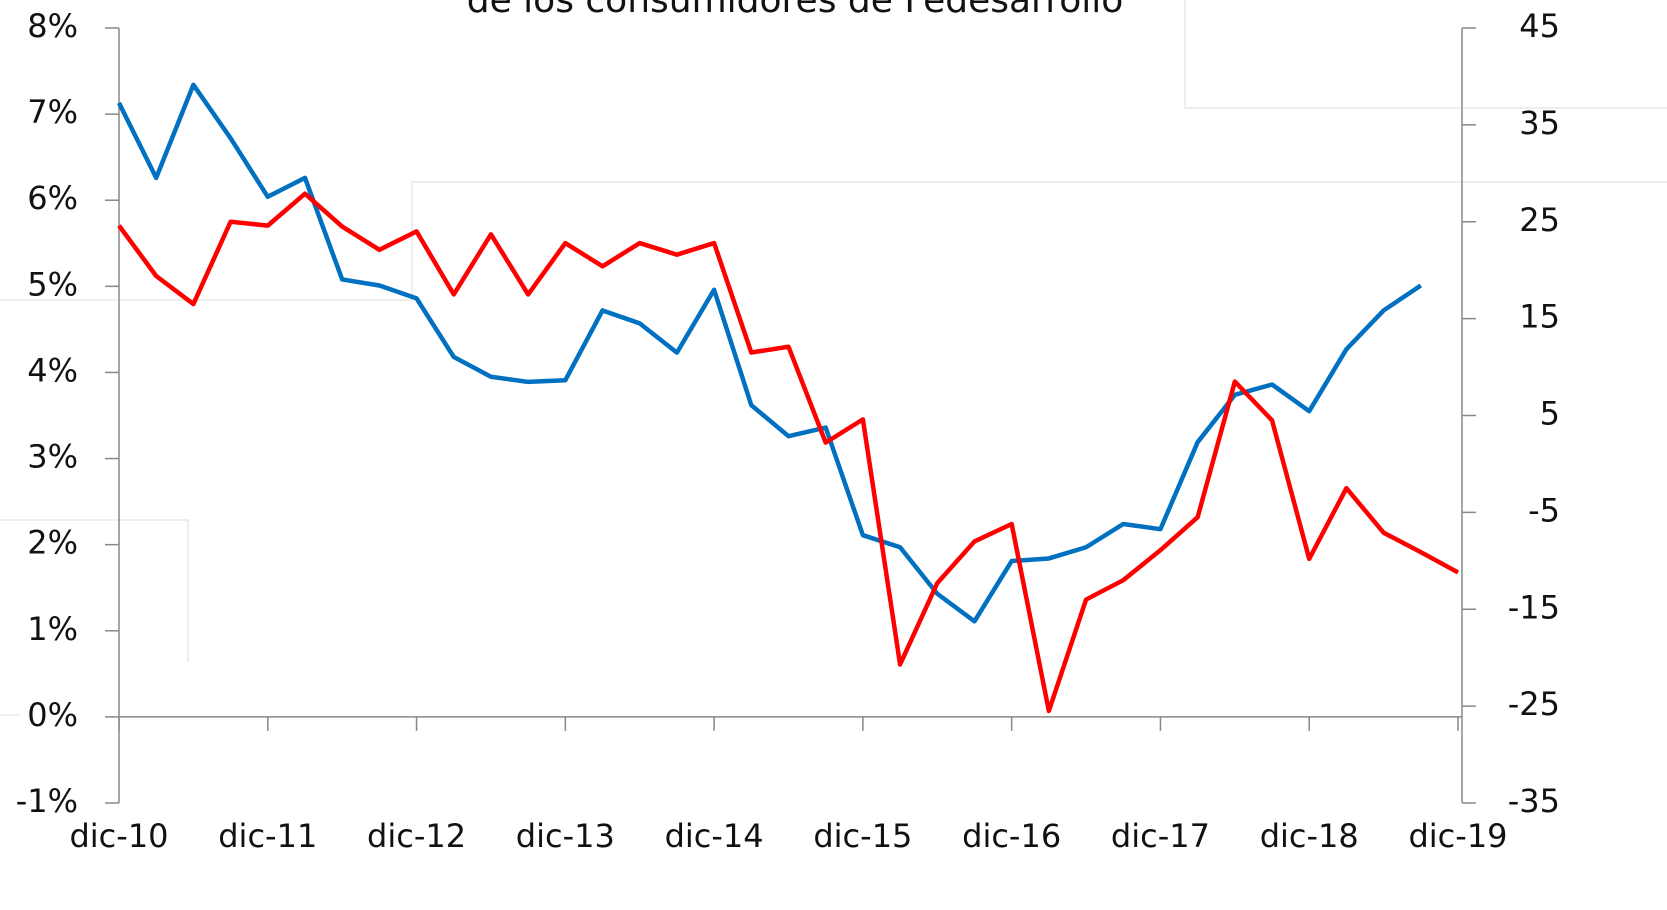 The height and width of the screenshot is (910, 1667). What do you see at coordinates (1534, 801) in the screenshot?
I see `y2-tick-label: -35` at bounding box center [1534, 801].